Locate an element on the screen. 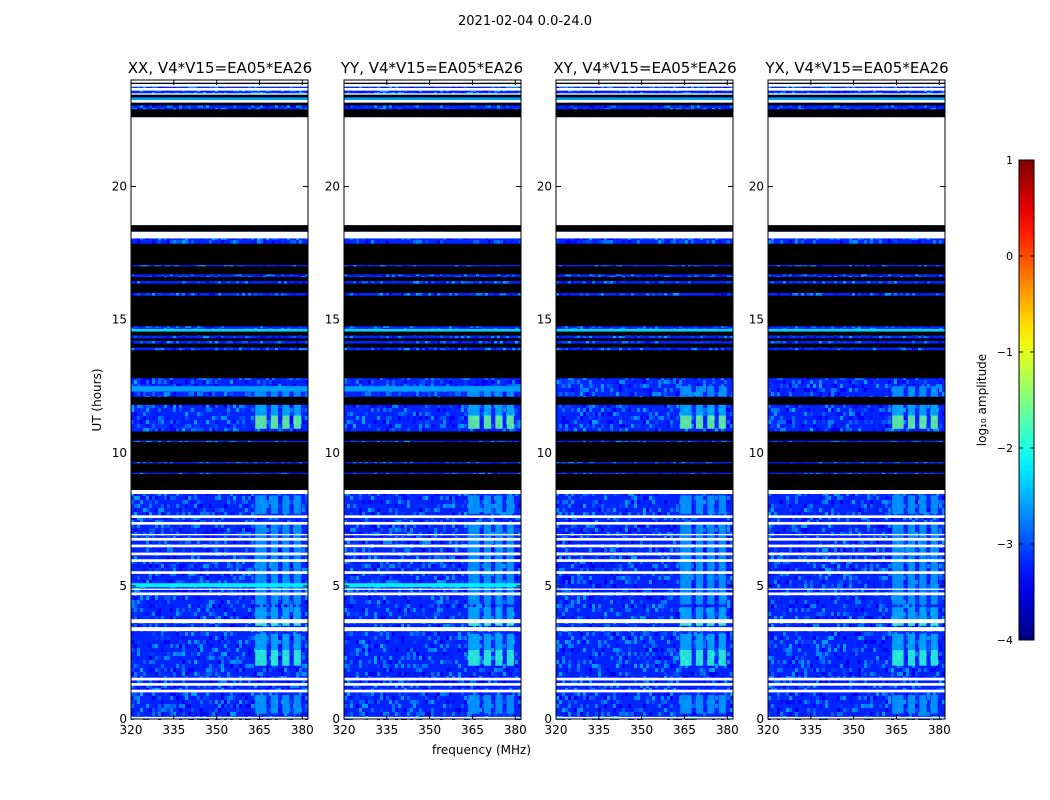 The height and width of the screenshot is (800, 1050). y-axis-label: UT (hours) is located at coordinates (97, 400).